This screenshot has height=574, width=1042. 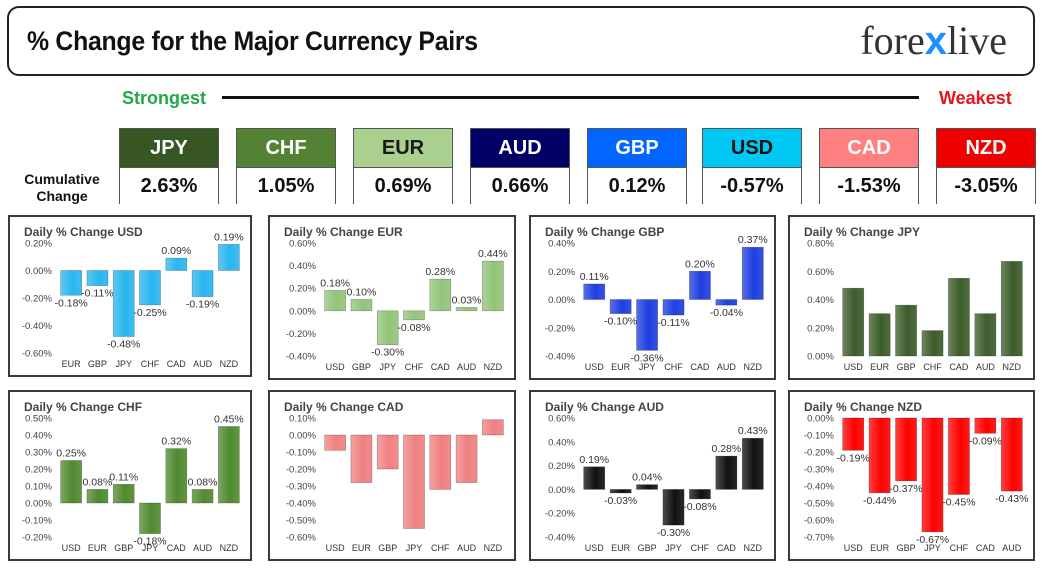 What do you see at coordinates (123, 345) in the screenshot?
I see `data-label: -0.48%` at bounding box center [123, 345].